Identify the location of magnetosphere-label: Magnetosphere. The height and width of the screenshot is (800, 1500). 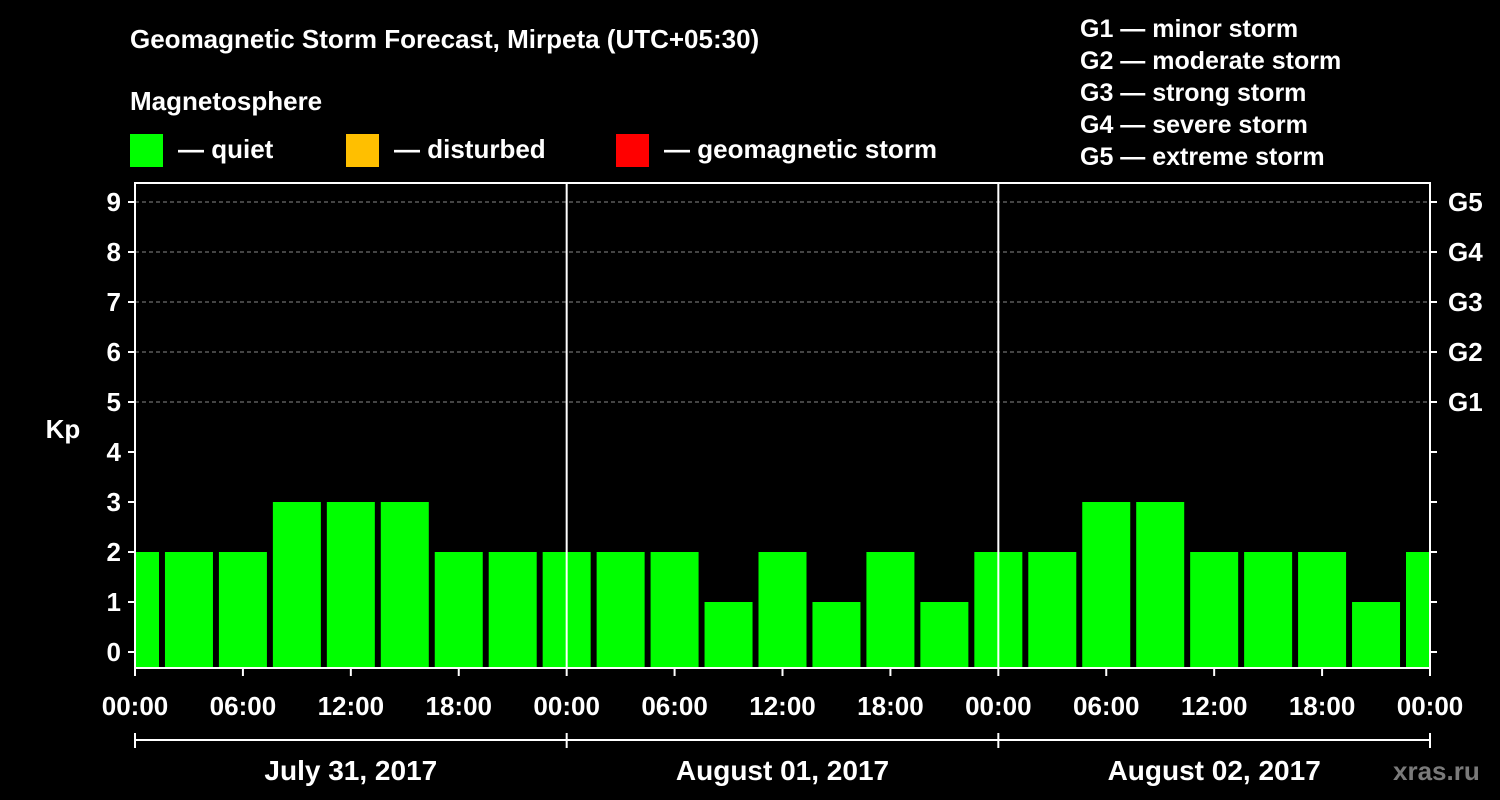
(226, 101).